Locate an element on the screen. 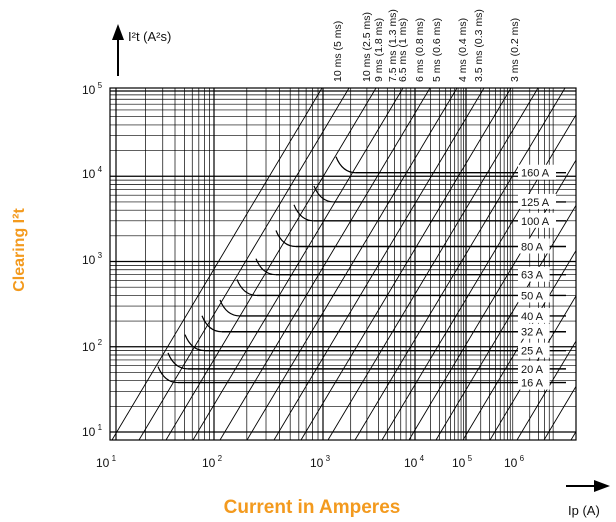  rating-label: 20 A is located at coordinates (534, 368).